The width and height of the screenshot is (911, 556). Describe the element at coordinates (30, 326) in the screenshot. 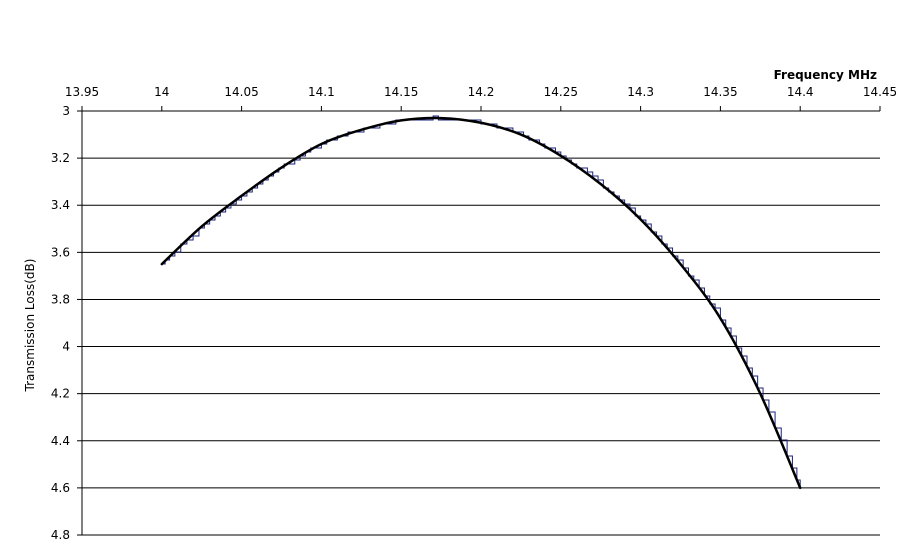

I see `y-axis-title: Transmission Loss(dB)` at that location.